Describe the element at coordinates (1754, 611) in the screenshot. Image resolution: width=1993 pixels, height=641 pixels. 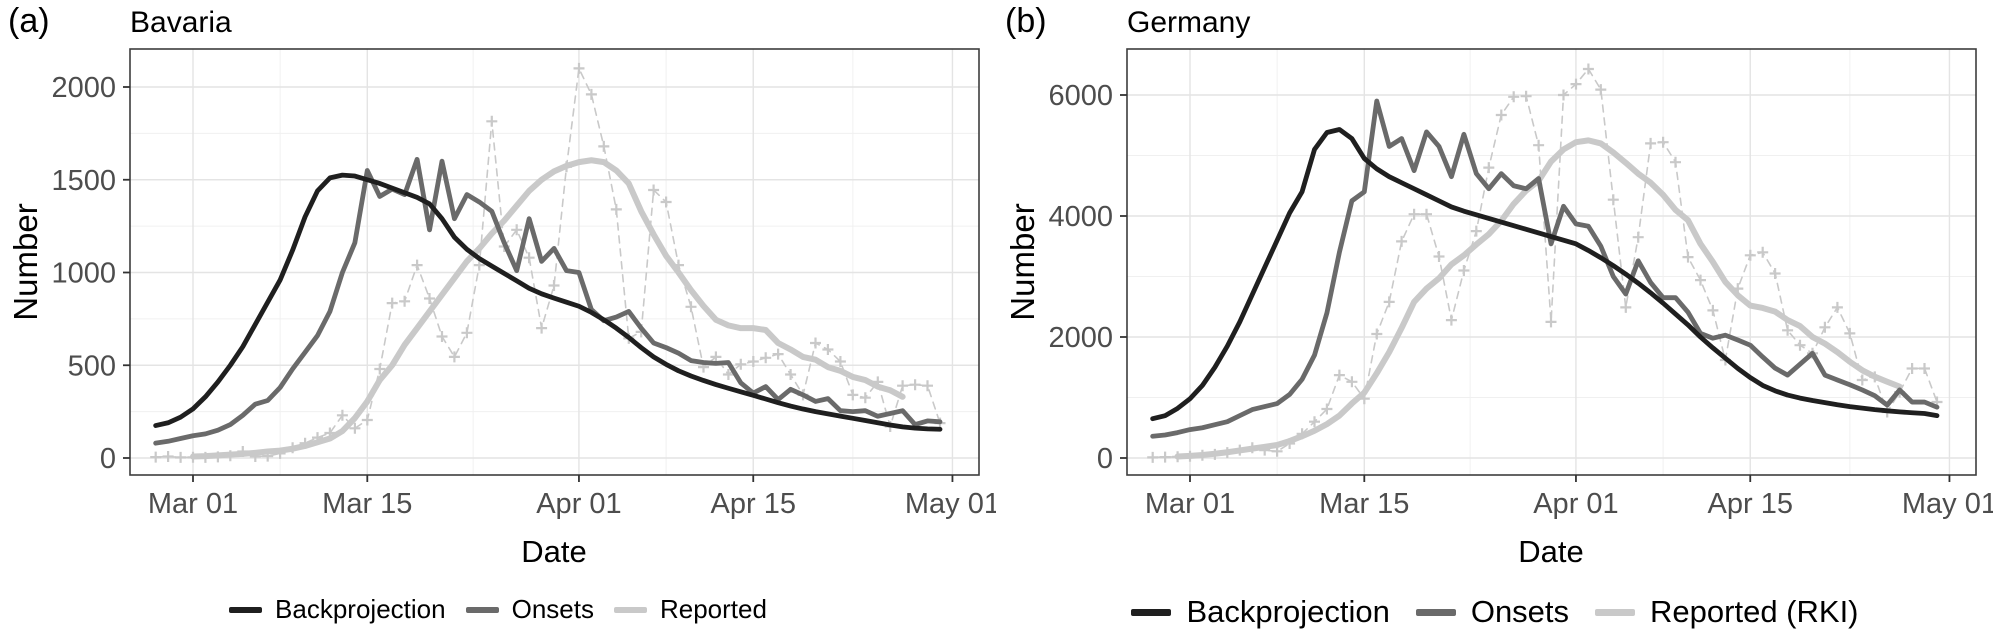
I see `legend-label: Reported (RKI)` at that location.